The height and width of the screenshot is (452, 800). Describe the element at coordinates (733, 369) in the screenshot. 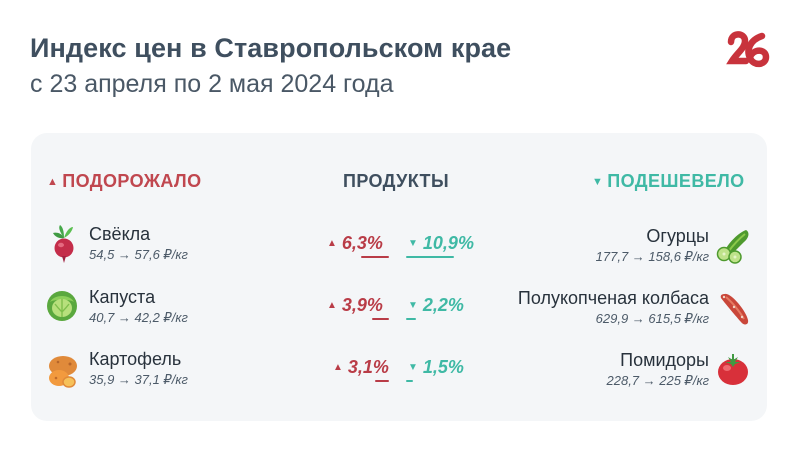

I see `tomato-icon` at that location.